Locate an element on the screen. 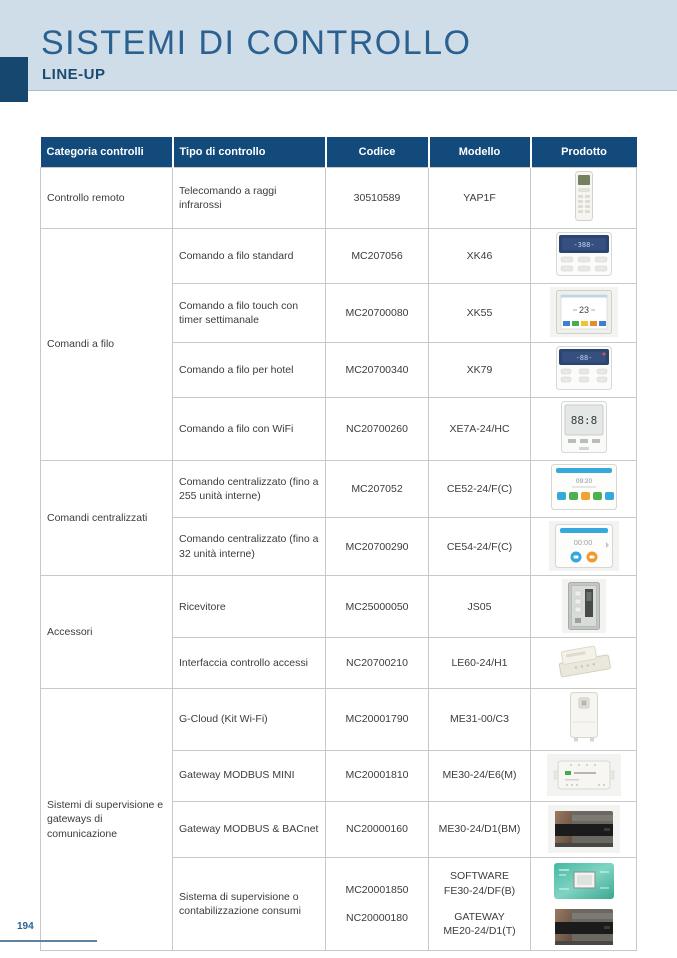 This screenshot has width=677, height=958. modello-cell: ME31-00/C3 is located at coordinates (479, 719).